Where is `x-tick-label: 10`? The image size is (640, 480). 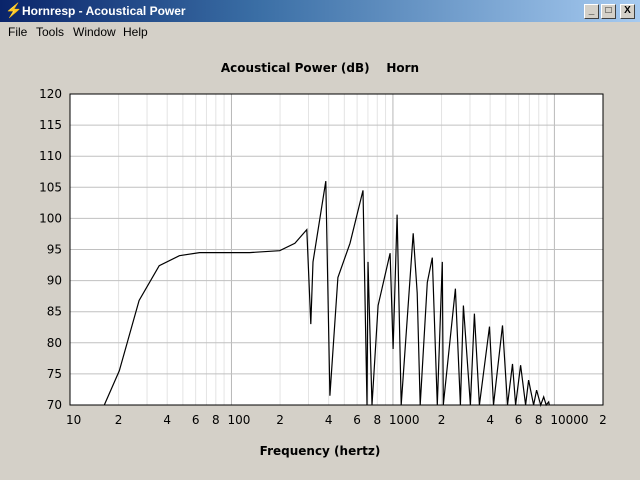
x-tick-label: 10 is located at coordinates (73, 420).